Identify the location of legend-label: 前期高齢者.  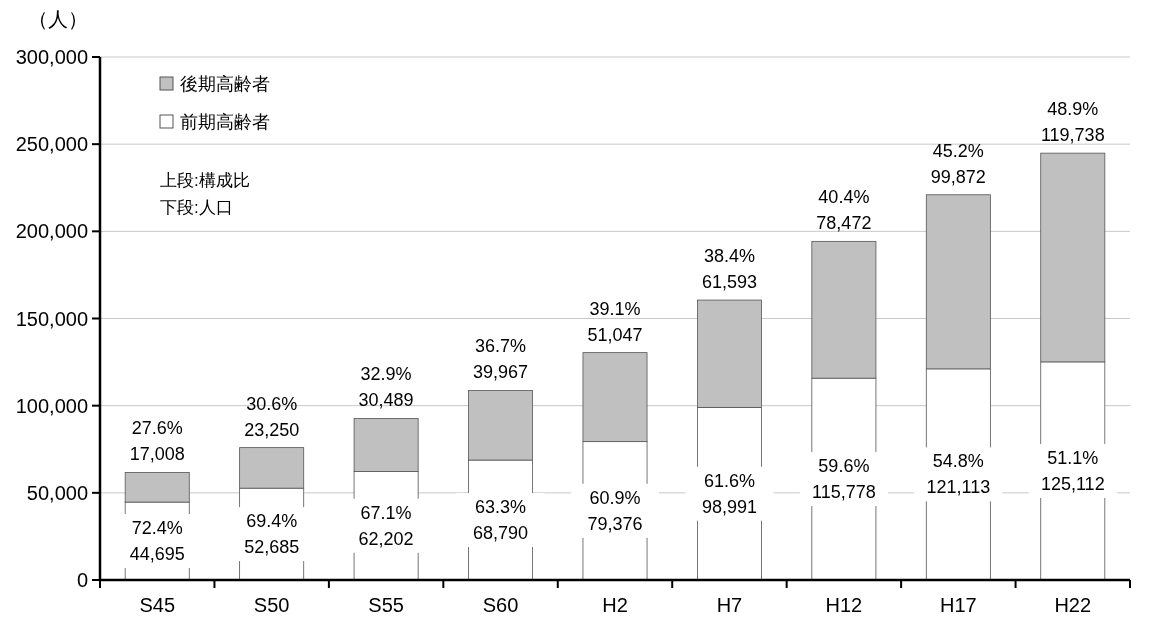
(225, 122).